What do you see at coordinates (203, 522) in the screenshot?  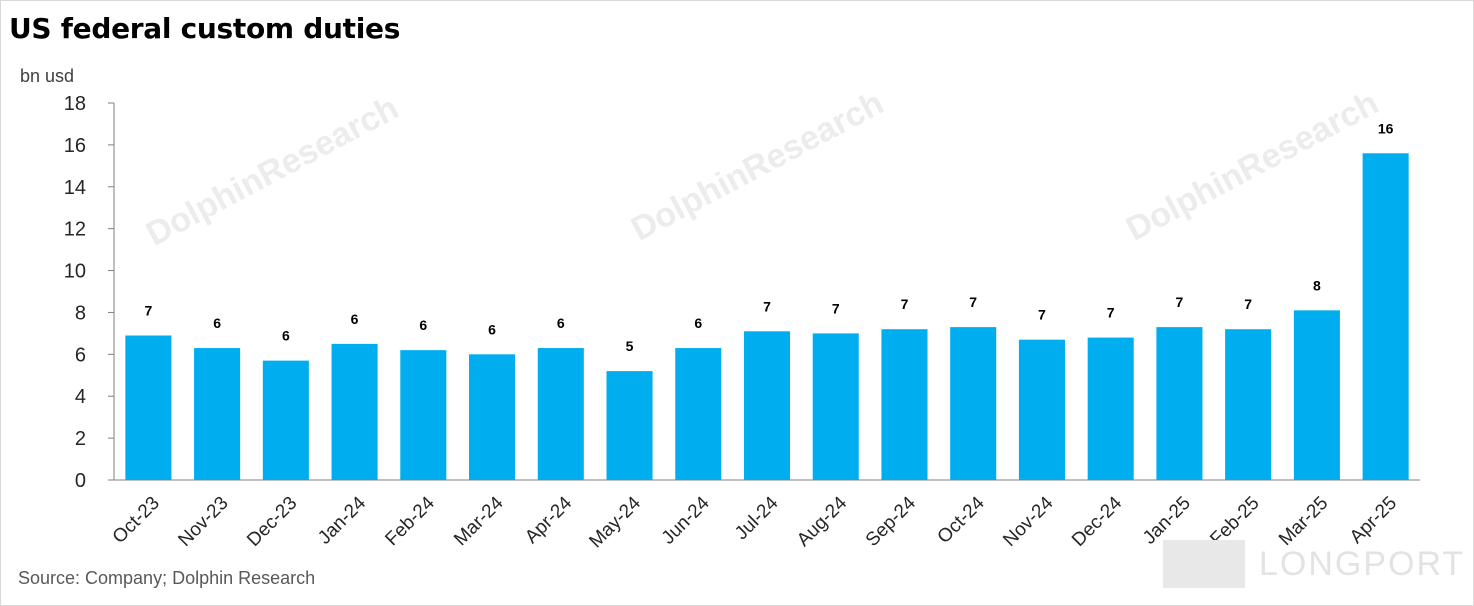 I see `x-tick-label: Nov-23` at bounding box center [203, 522].